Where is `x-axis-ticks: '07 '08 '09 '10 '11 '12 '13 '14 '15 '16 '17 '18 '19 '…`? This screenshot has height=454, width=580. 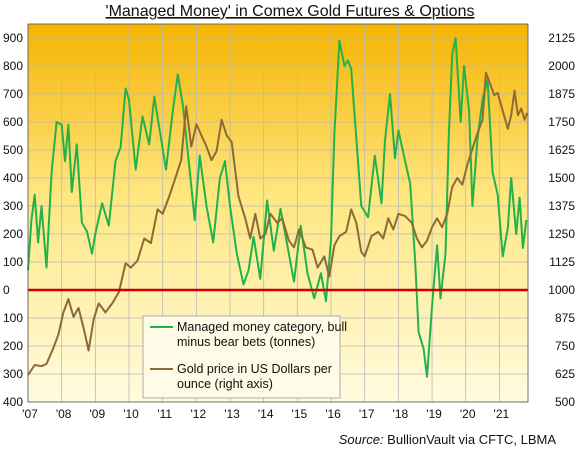
x-axis-ticks: '07 '08 '09 '10 '11 '12 '13 '14 '15 '16 '17 '18 '19 '… is located at coordinates (265, 414).